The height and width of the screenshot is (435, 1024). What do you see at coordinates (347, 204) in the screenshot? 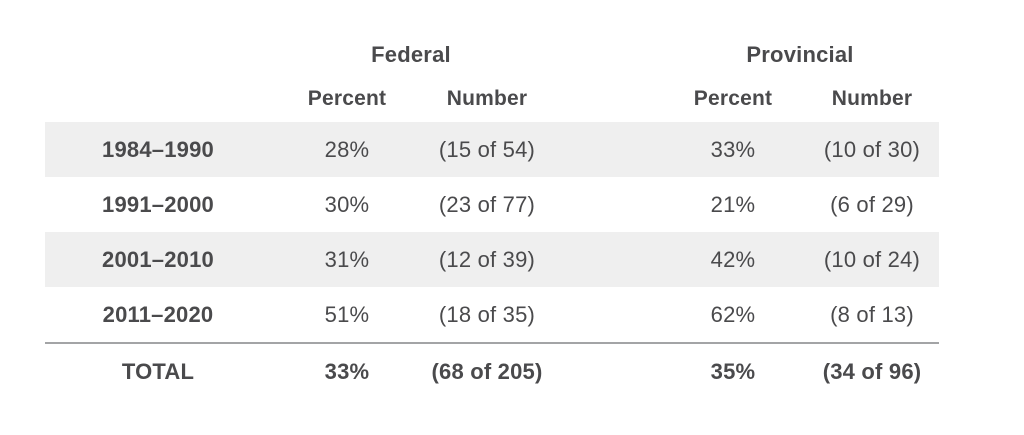
I see `federal-percent-cell: 30%` at bounding box center [347, 204].